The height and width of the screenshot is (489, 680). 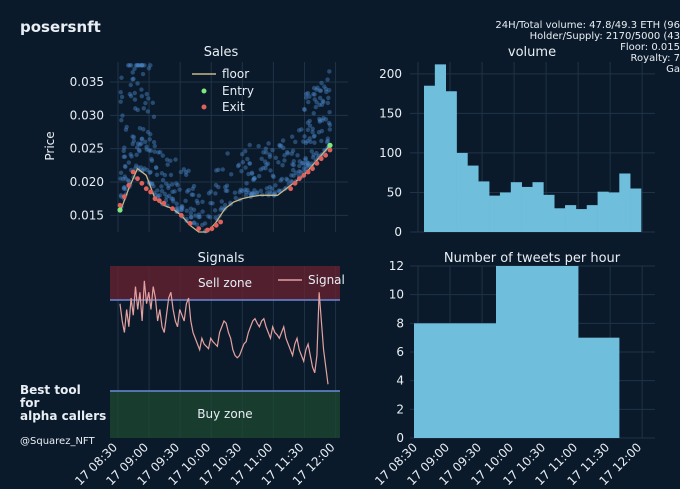 What do you see at coordinates (390, 113) in the screenshot?
I see `volume-ytick: 150` at bounding box center [390, 113].